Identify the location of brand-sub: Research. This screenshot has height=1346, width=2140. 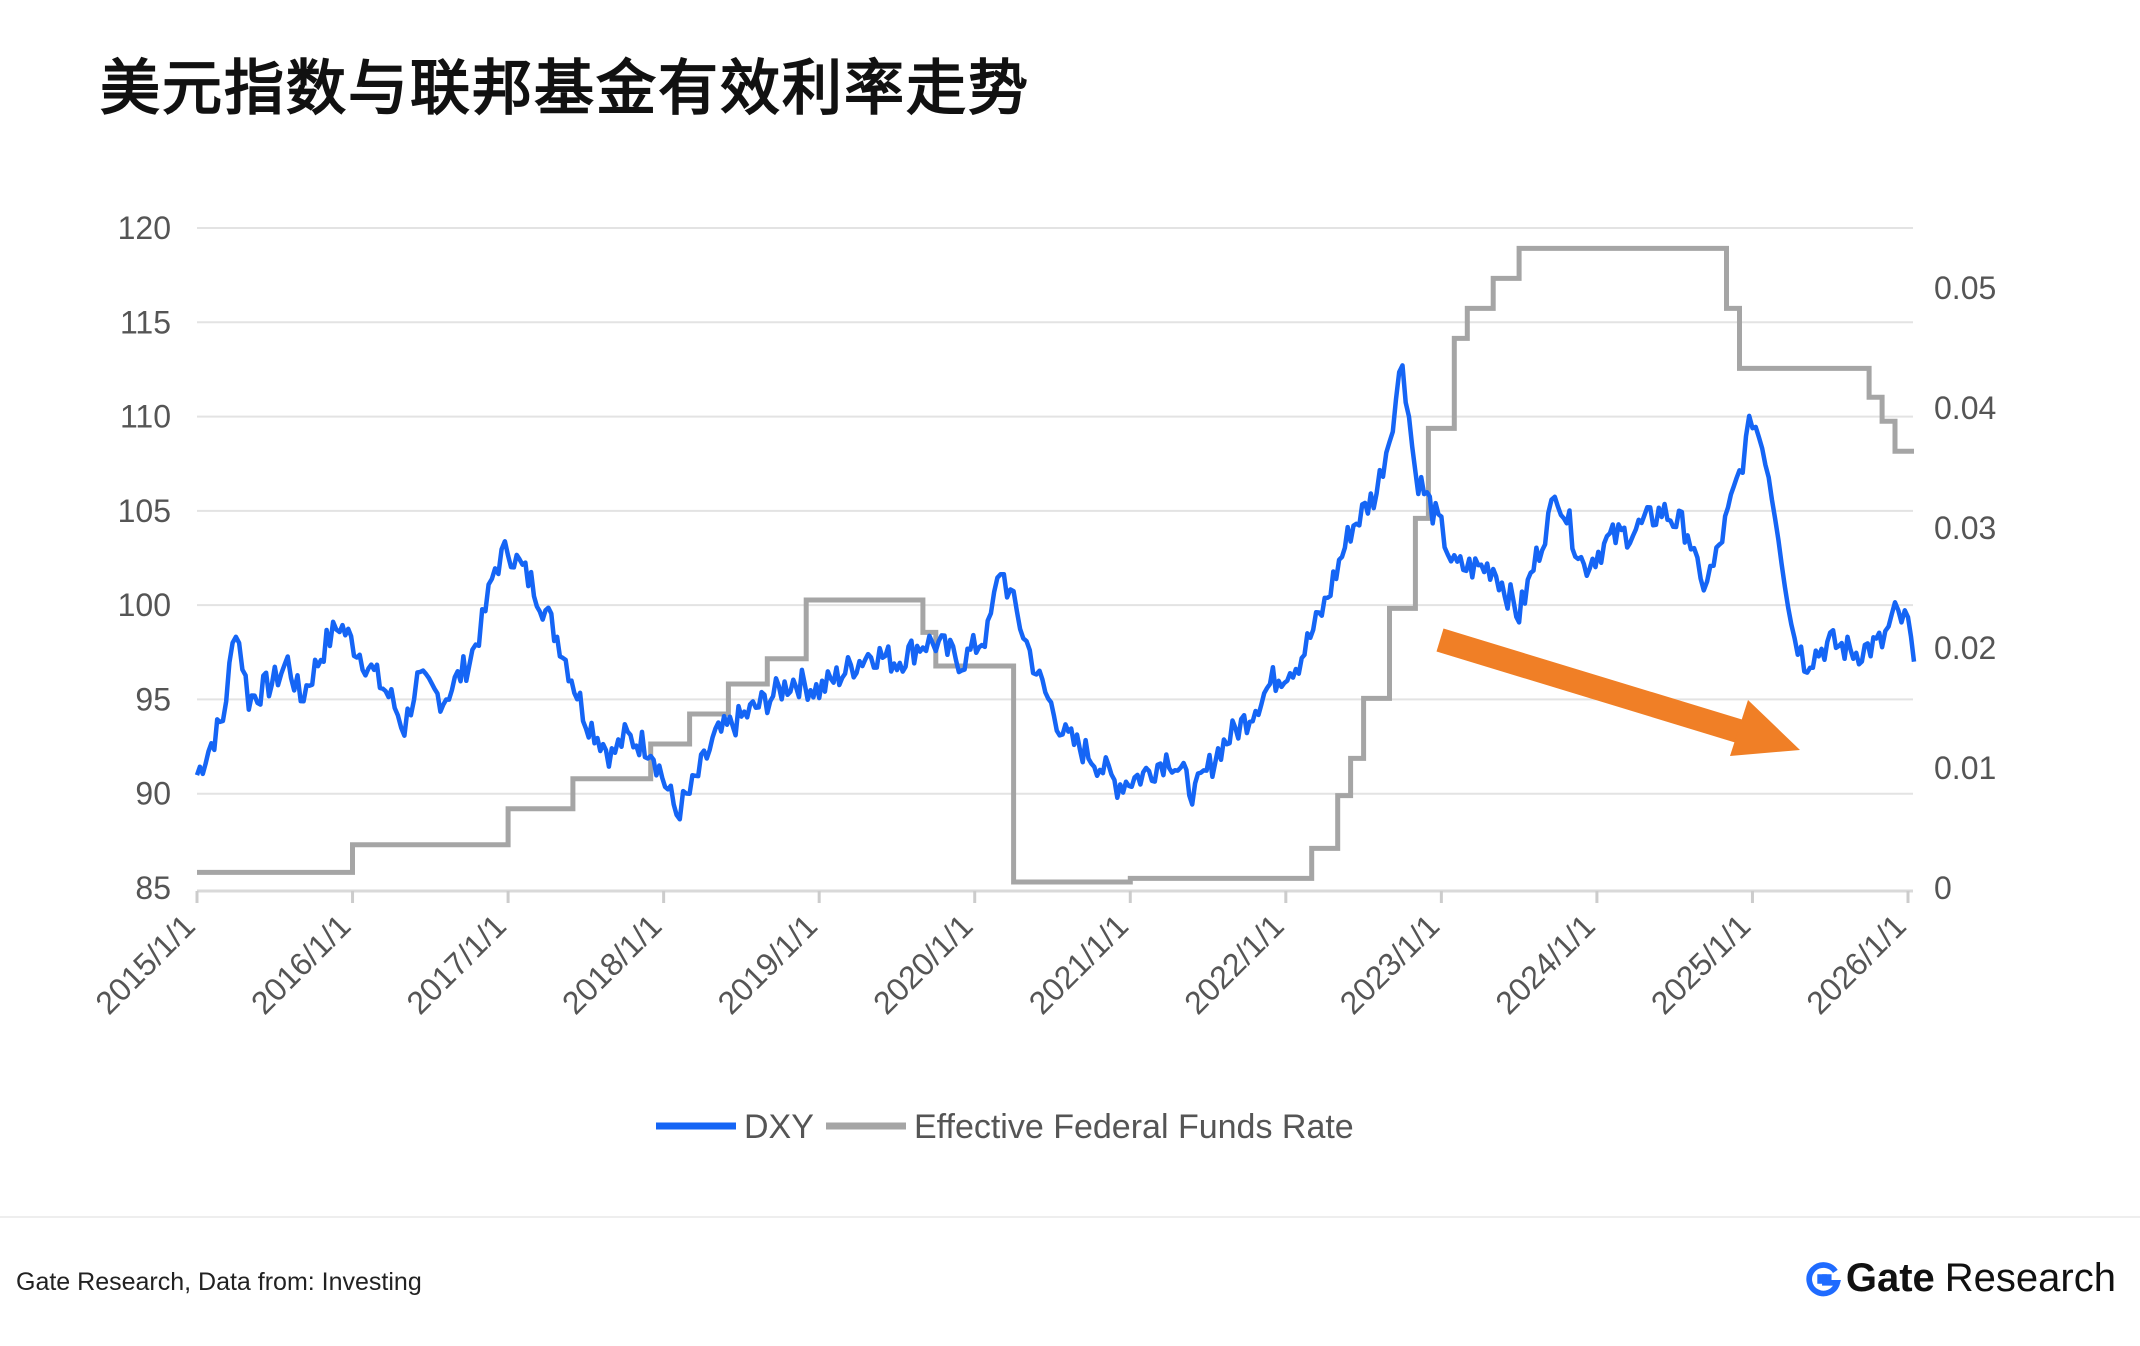
(2030, 1278).